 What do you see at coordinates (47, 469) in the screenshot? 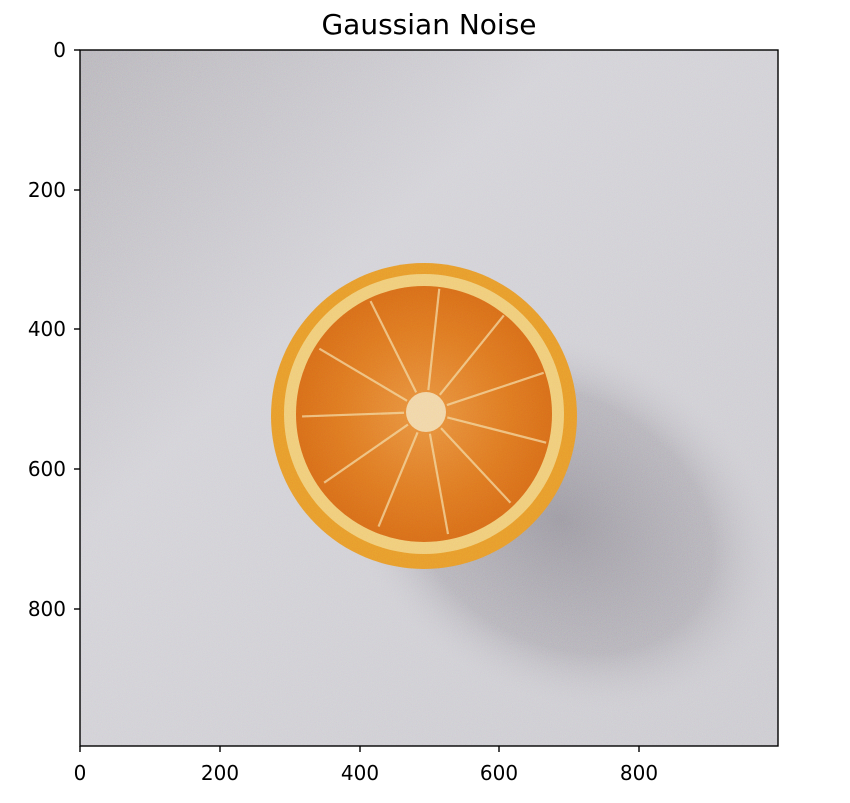
I see `y-tick-label: 600` at bounding box center [47, 469].